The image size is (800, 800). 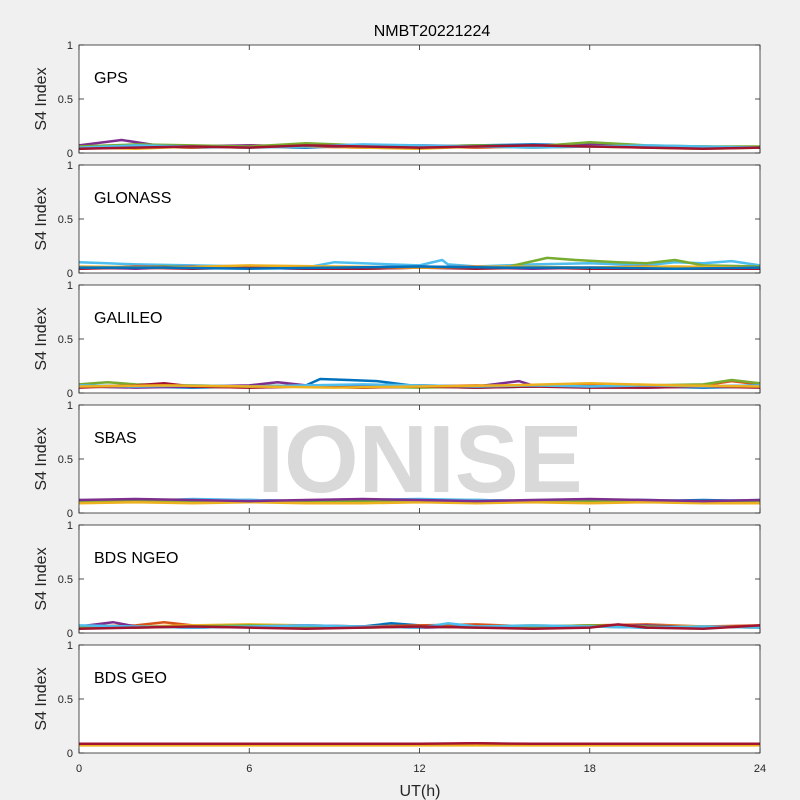 What do you see at coordinates (760, 769) in the screenshot?
I see `x-tick-label: 24` at bounding box center [760, 769].